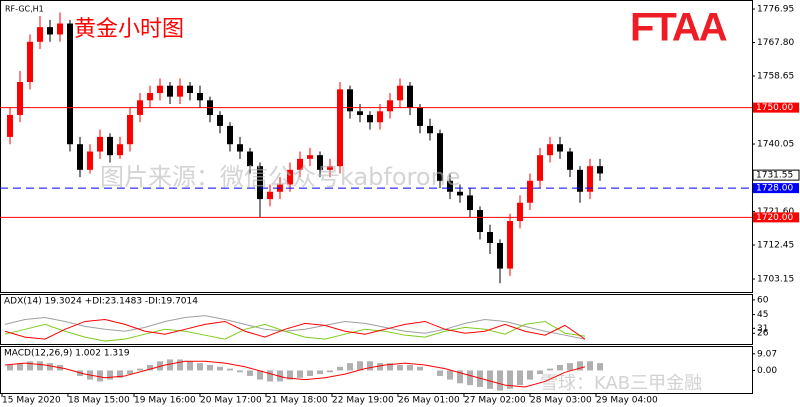 The width and height of the screenshot is (800, 407). I want to click on price-tag, so click(776, 175).